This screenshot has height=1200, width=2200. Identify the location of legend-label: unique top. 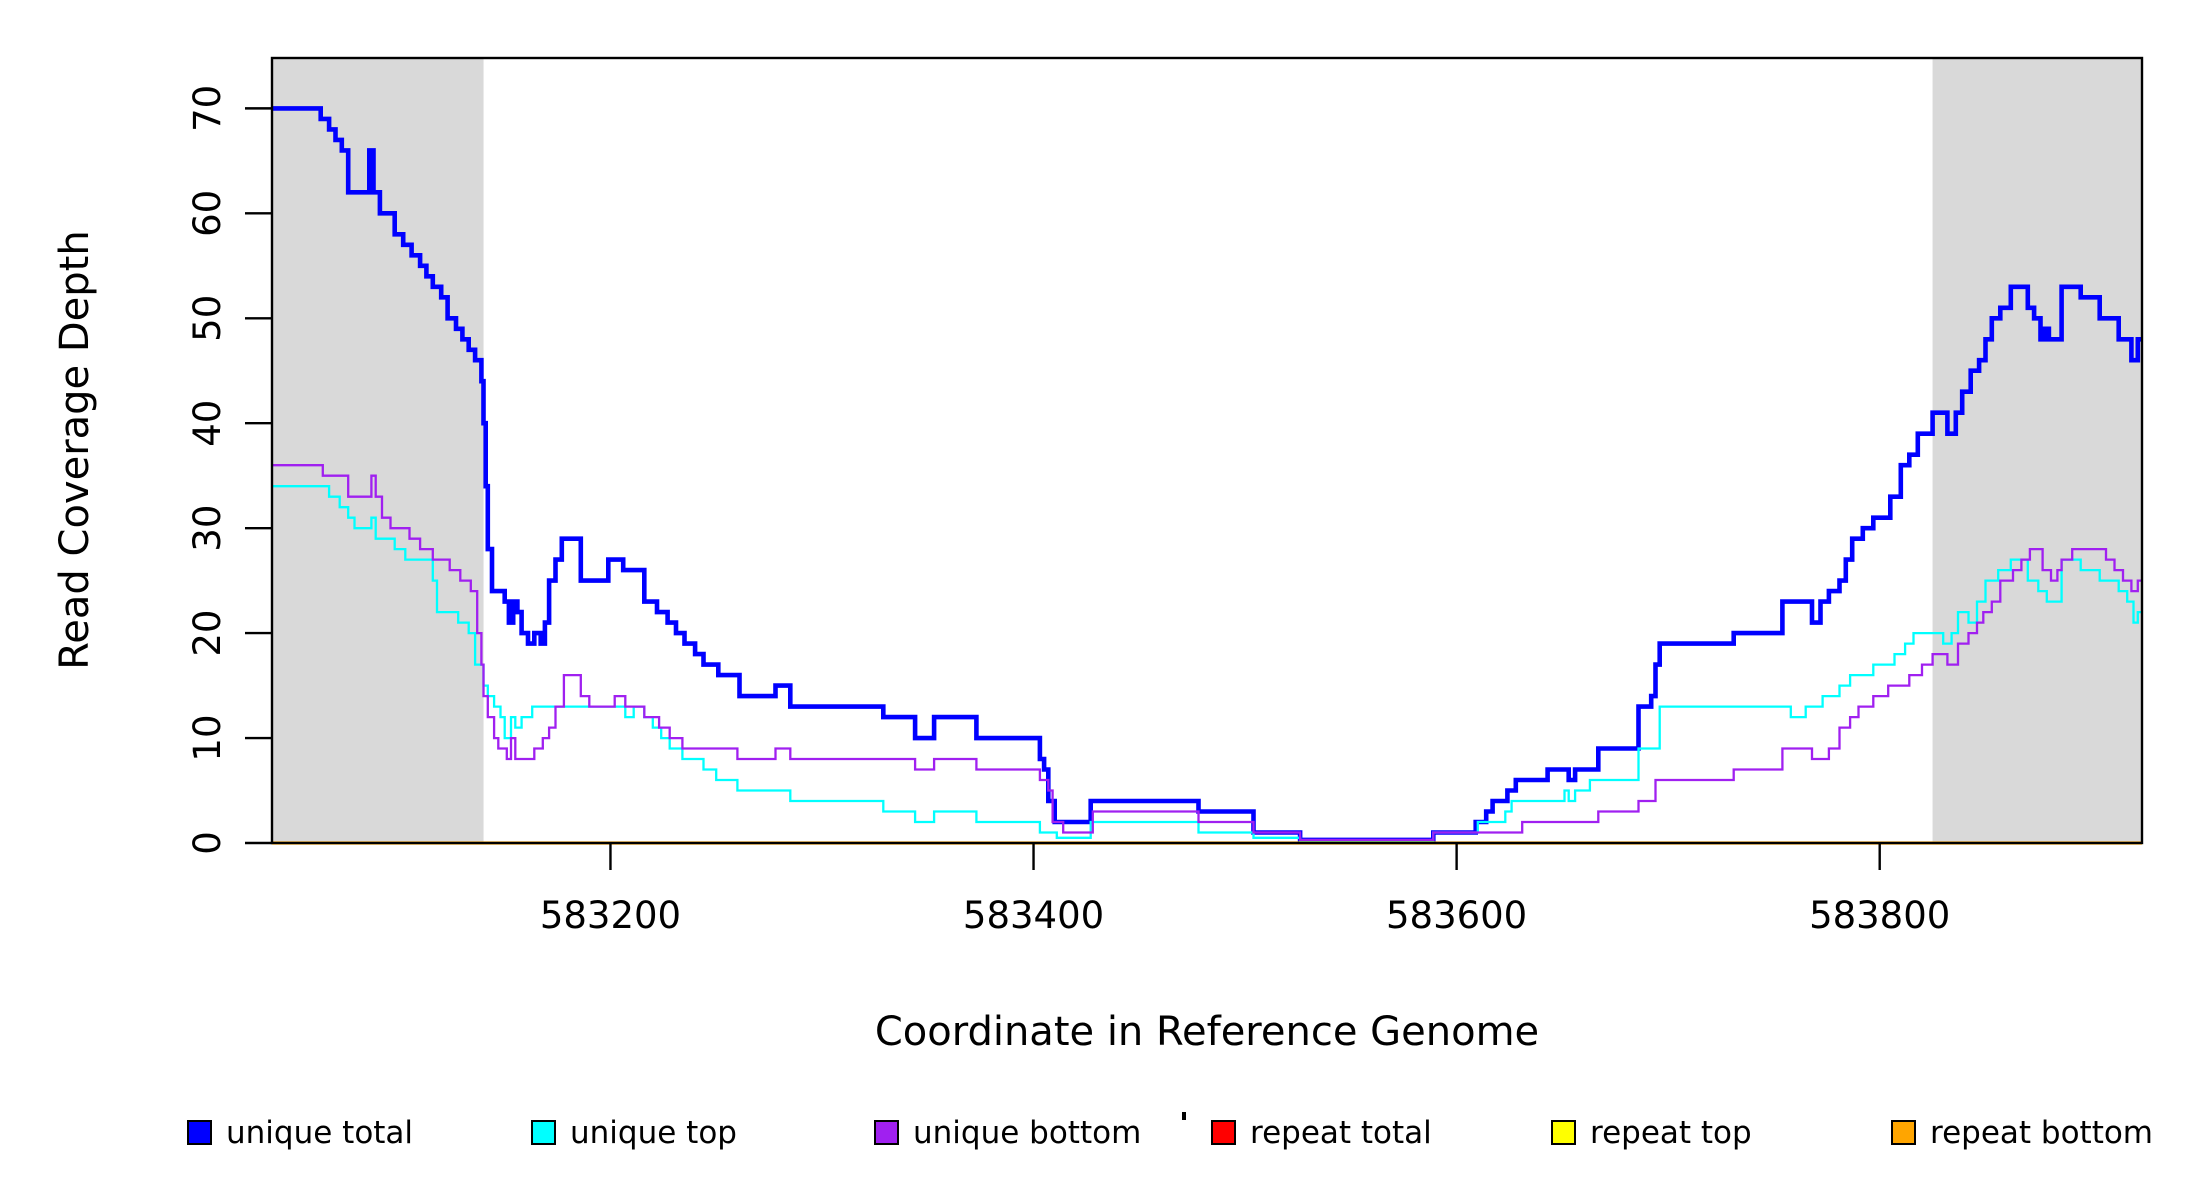
(653, 1133).